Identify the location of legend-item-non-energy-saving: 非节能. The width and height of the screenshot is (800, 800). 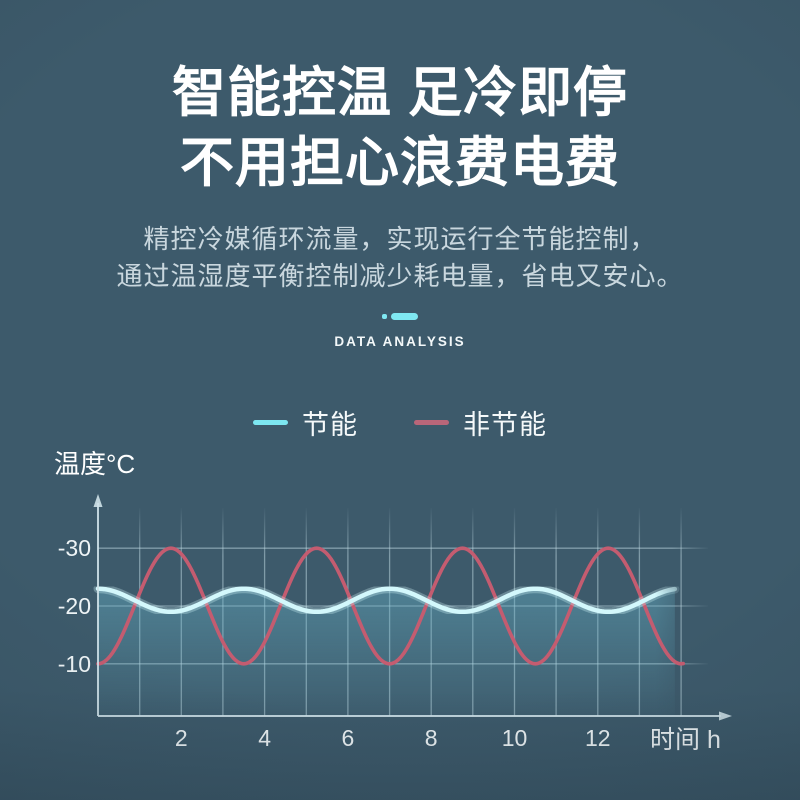
(480, 422).